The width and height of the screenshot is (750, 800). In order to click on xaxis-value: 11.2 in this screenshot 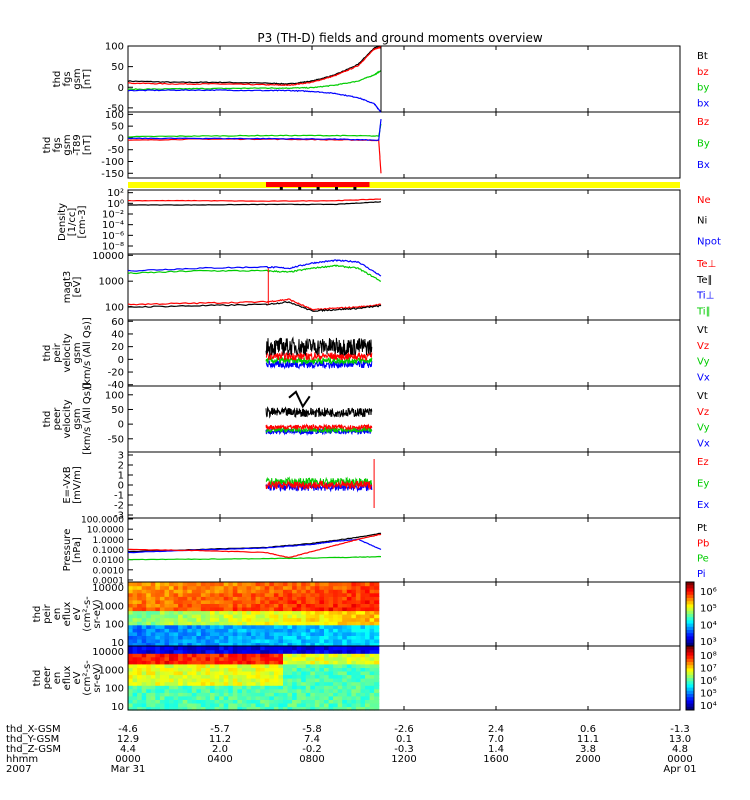, I will do `click(220, 739)`.